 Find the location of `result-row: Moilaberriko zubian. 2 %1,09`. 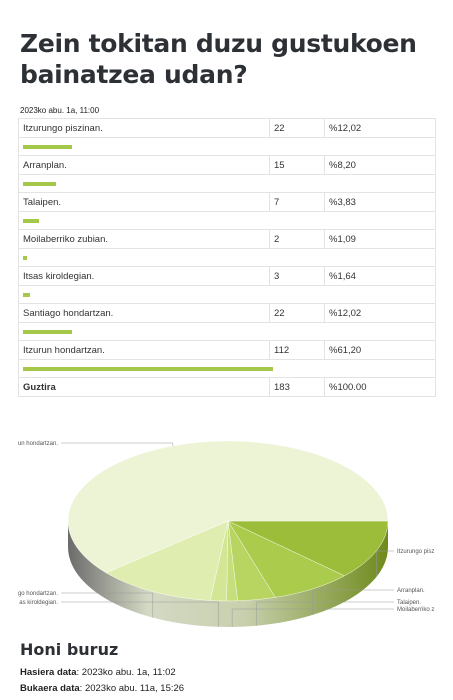

result-row: Moilaberriko zubian. 2 %1,09 is located at coordinates (227, 239).